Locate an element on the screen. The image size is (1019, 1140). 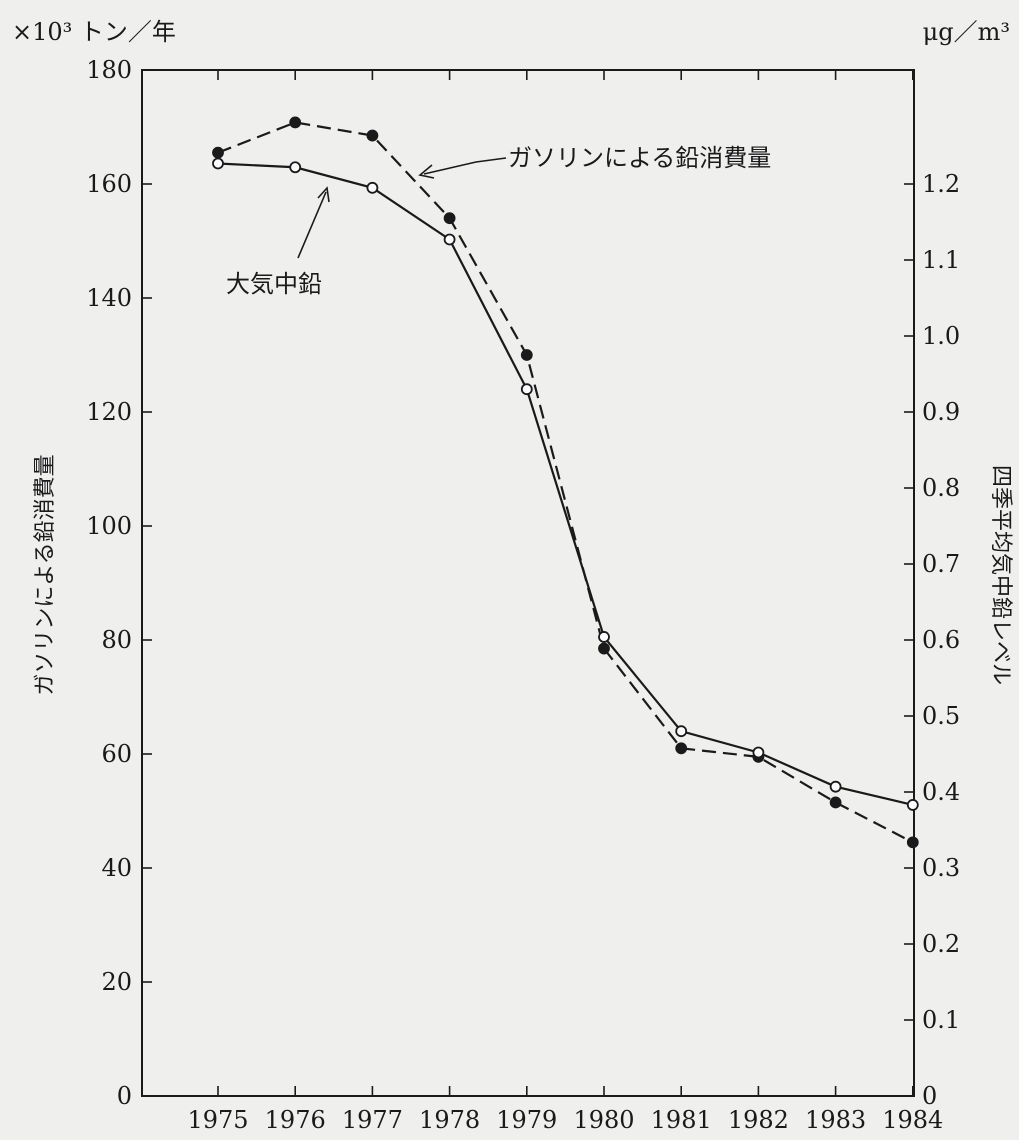
left-tick-label: 160 is located at coordinates (109, 184).